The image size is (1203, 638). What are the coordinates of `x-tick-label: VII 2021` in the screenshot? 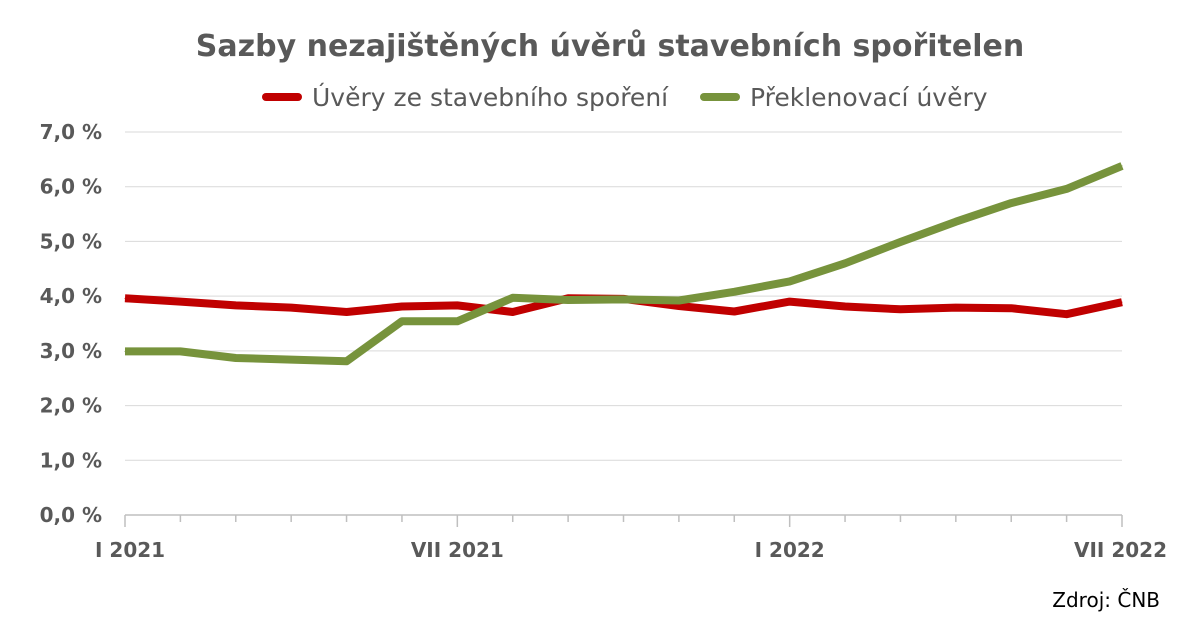 It's located at (457, 550).